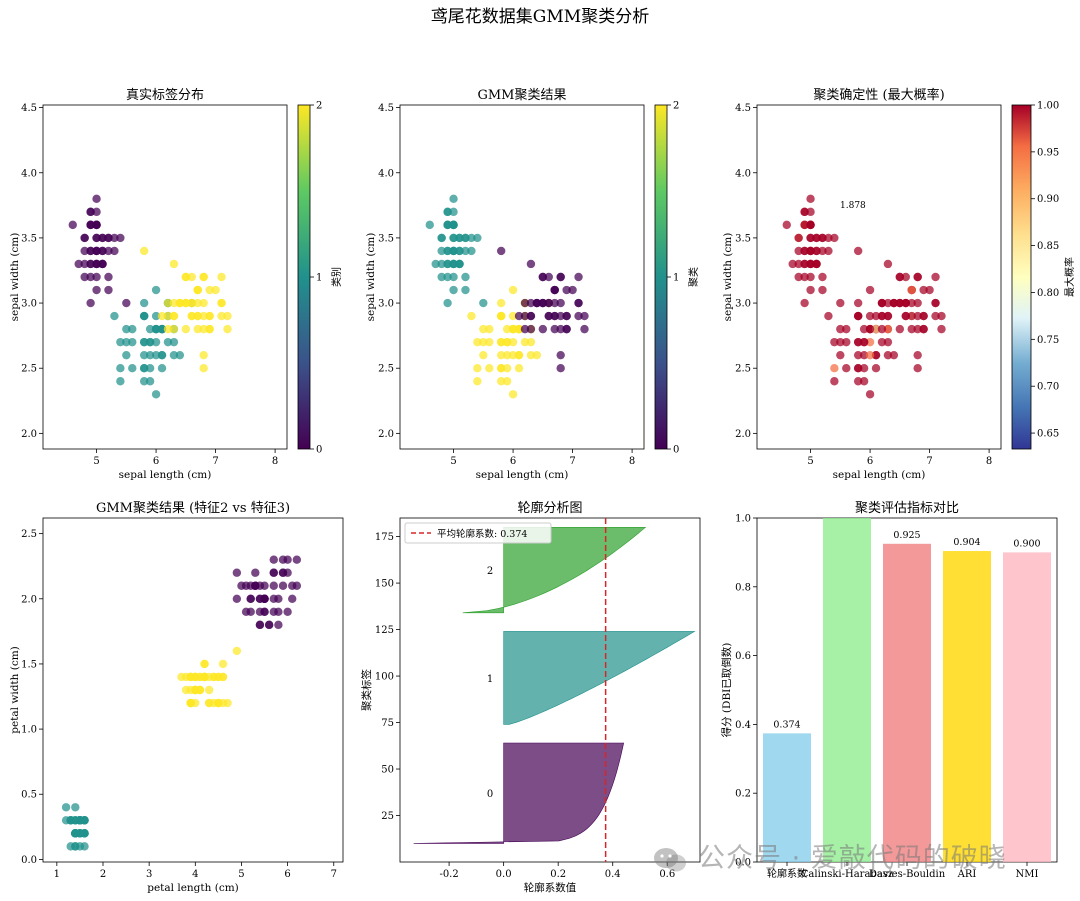  What do you see at coordinates (1048, 152) in the screenshot?
I see `colorbar-tick-label: 0.95` at bounding box center [1048, 152].